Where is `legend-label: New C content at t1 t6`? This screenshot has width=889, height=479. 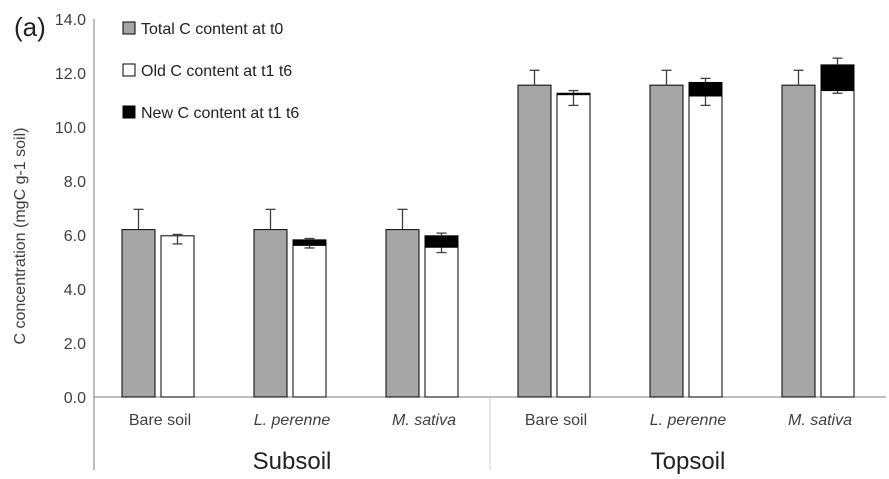 legend-label: New C content at t1 t6 is located at coordinates (220, 113).